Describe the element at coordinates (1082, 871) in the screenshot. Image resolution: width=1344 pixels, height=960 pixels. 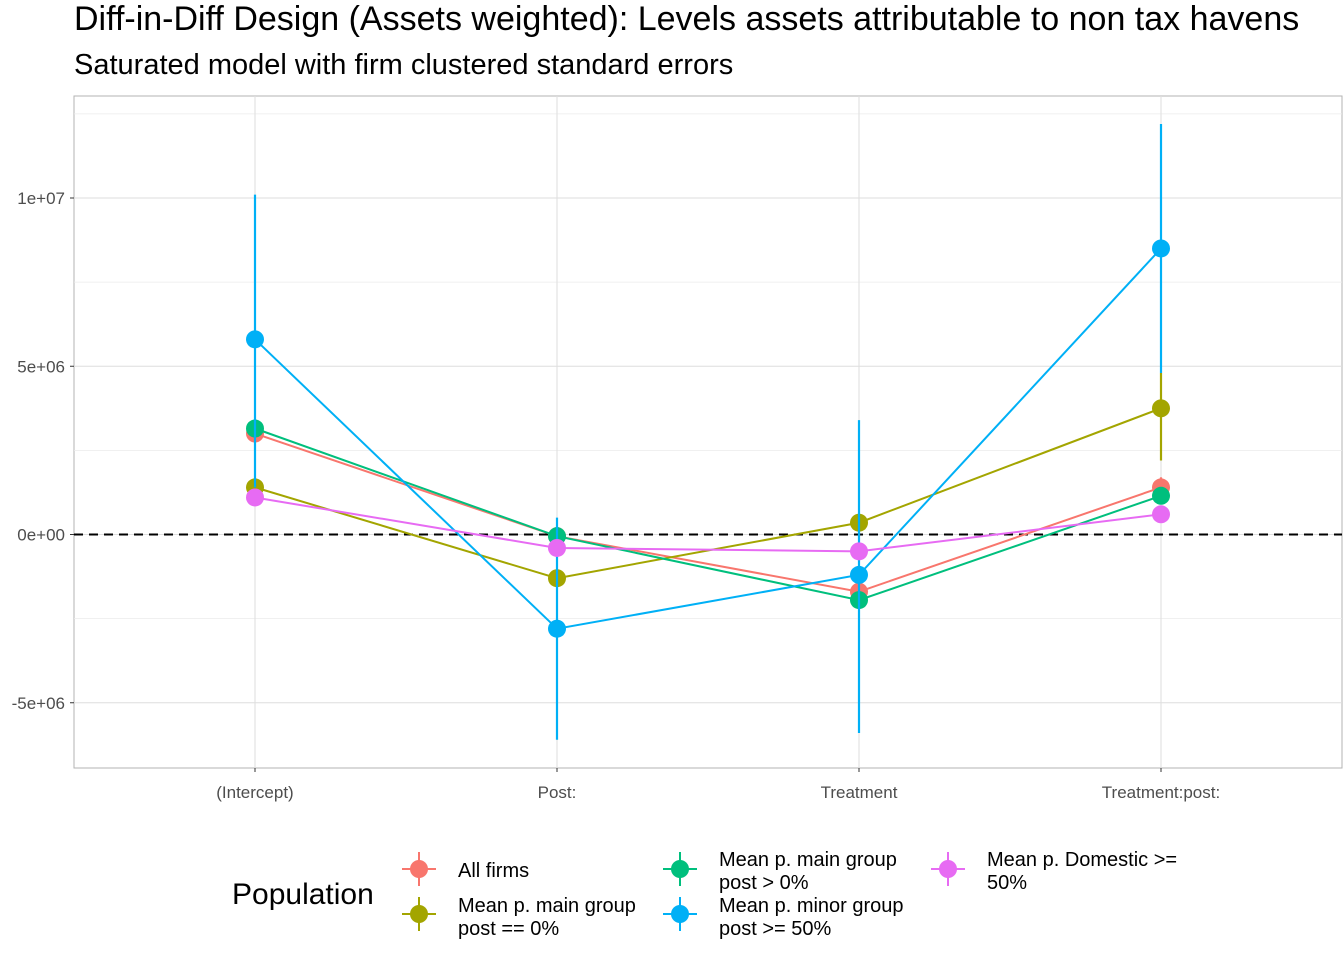
I see `legend-label: Mean p. Domestic >= 50%` at that location.